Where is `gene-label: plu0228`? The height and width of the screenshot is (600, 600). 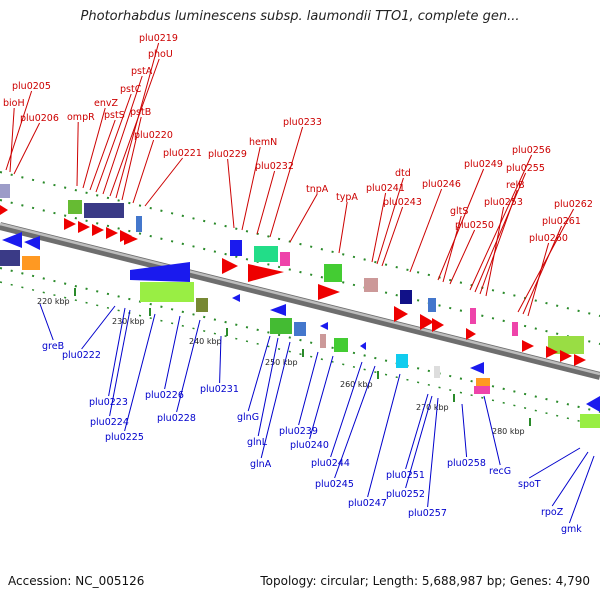 gene-label: plu0228 is located at coordinates (176, 418).